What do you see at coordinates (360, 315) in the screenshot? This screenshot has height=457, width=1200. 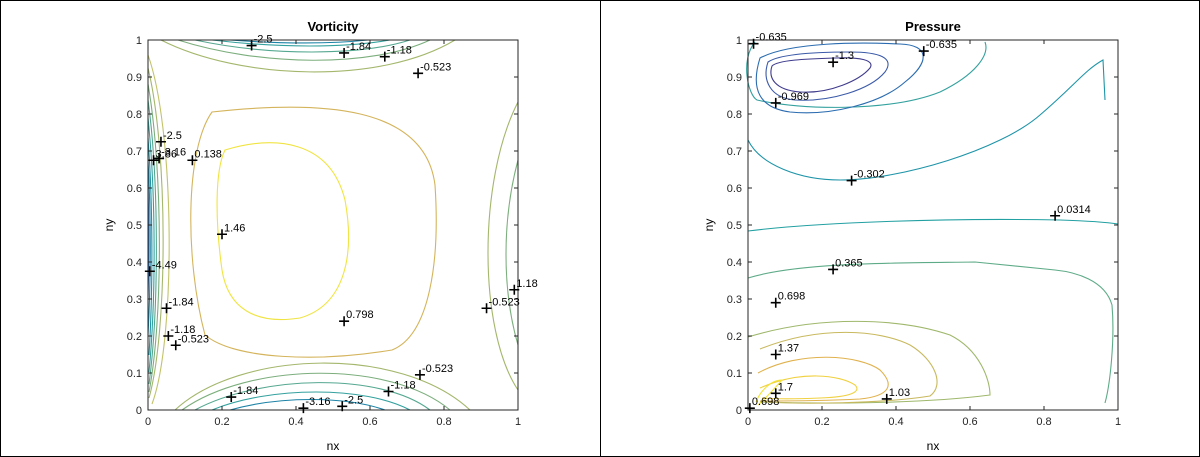 I see `contour-label: 0.798` at bounding box center [360, 315].